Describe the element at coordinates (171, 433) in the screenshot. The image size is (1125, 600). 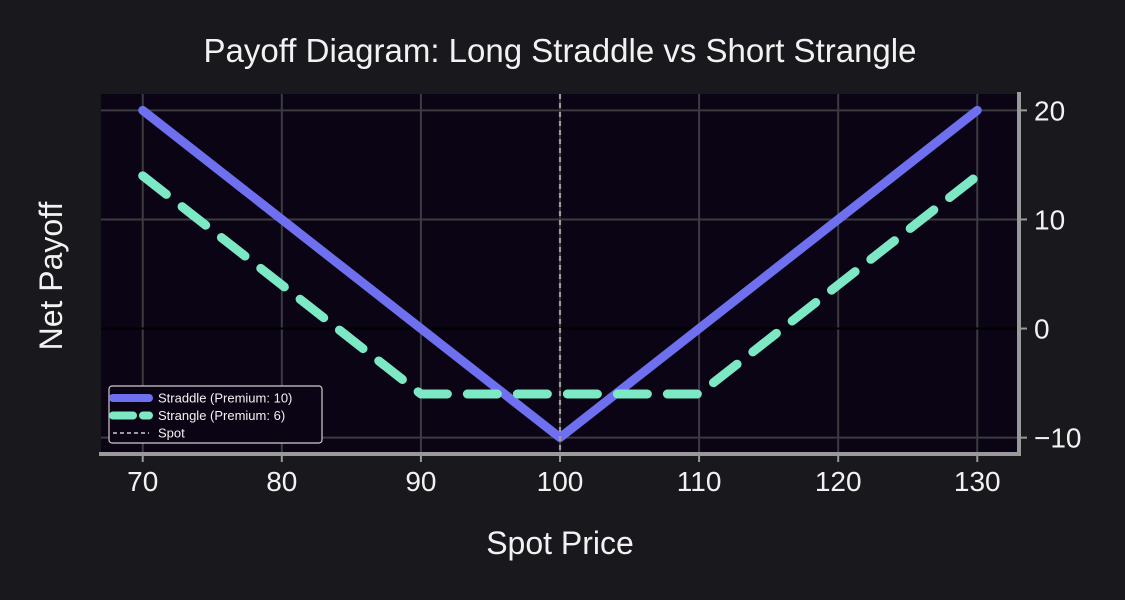
I see `legend-label: Spot` at that location.